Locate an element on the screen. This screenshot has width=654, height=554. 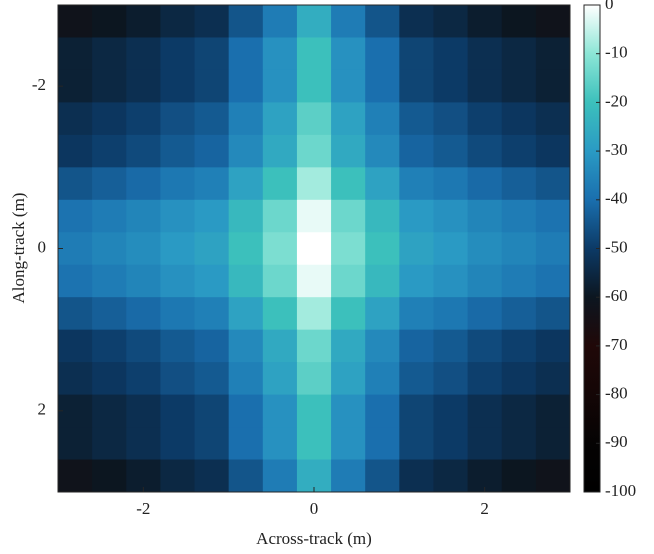
colorbar-tick-label: -80 is located at coordinates (616, 393).